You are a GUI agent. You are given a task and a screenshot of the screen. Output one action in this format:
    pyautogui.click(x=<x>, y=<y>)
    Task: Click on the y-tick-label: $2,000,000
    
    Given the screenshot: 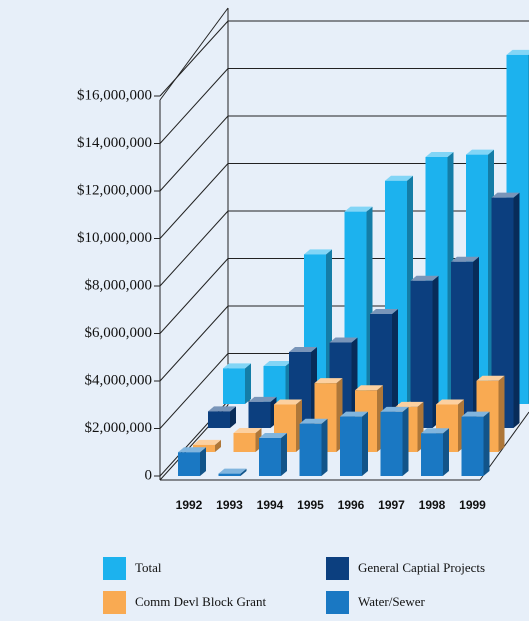 What is the action you would take?
    pyautogui.click(x=119, y=428)
    